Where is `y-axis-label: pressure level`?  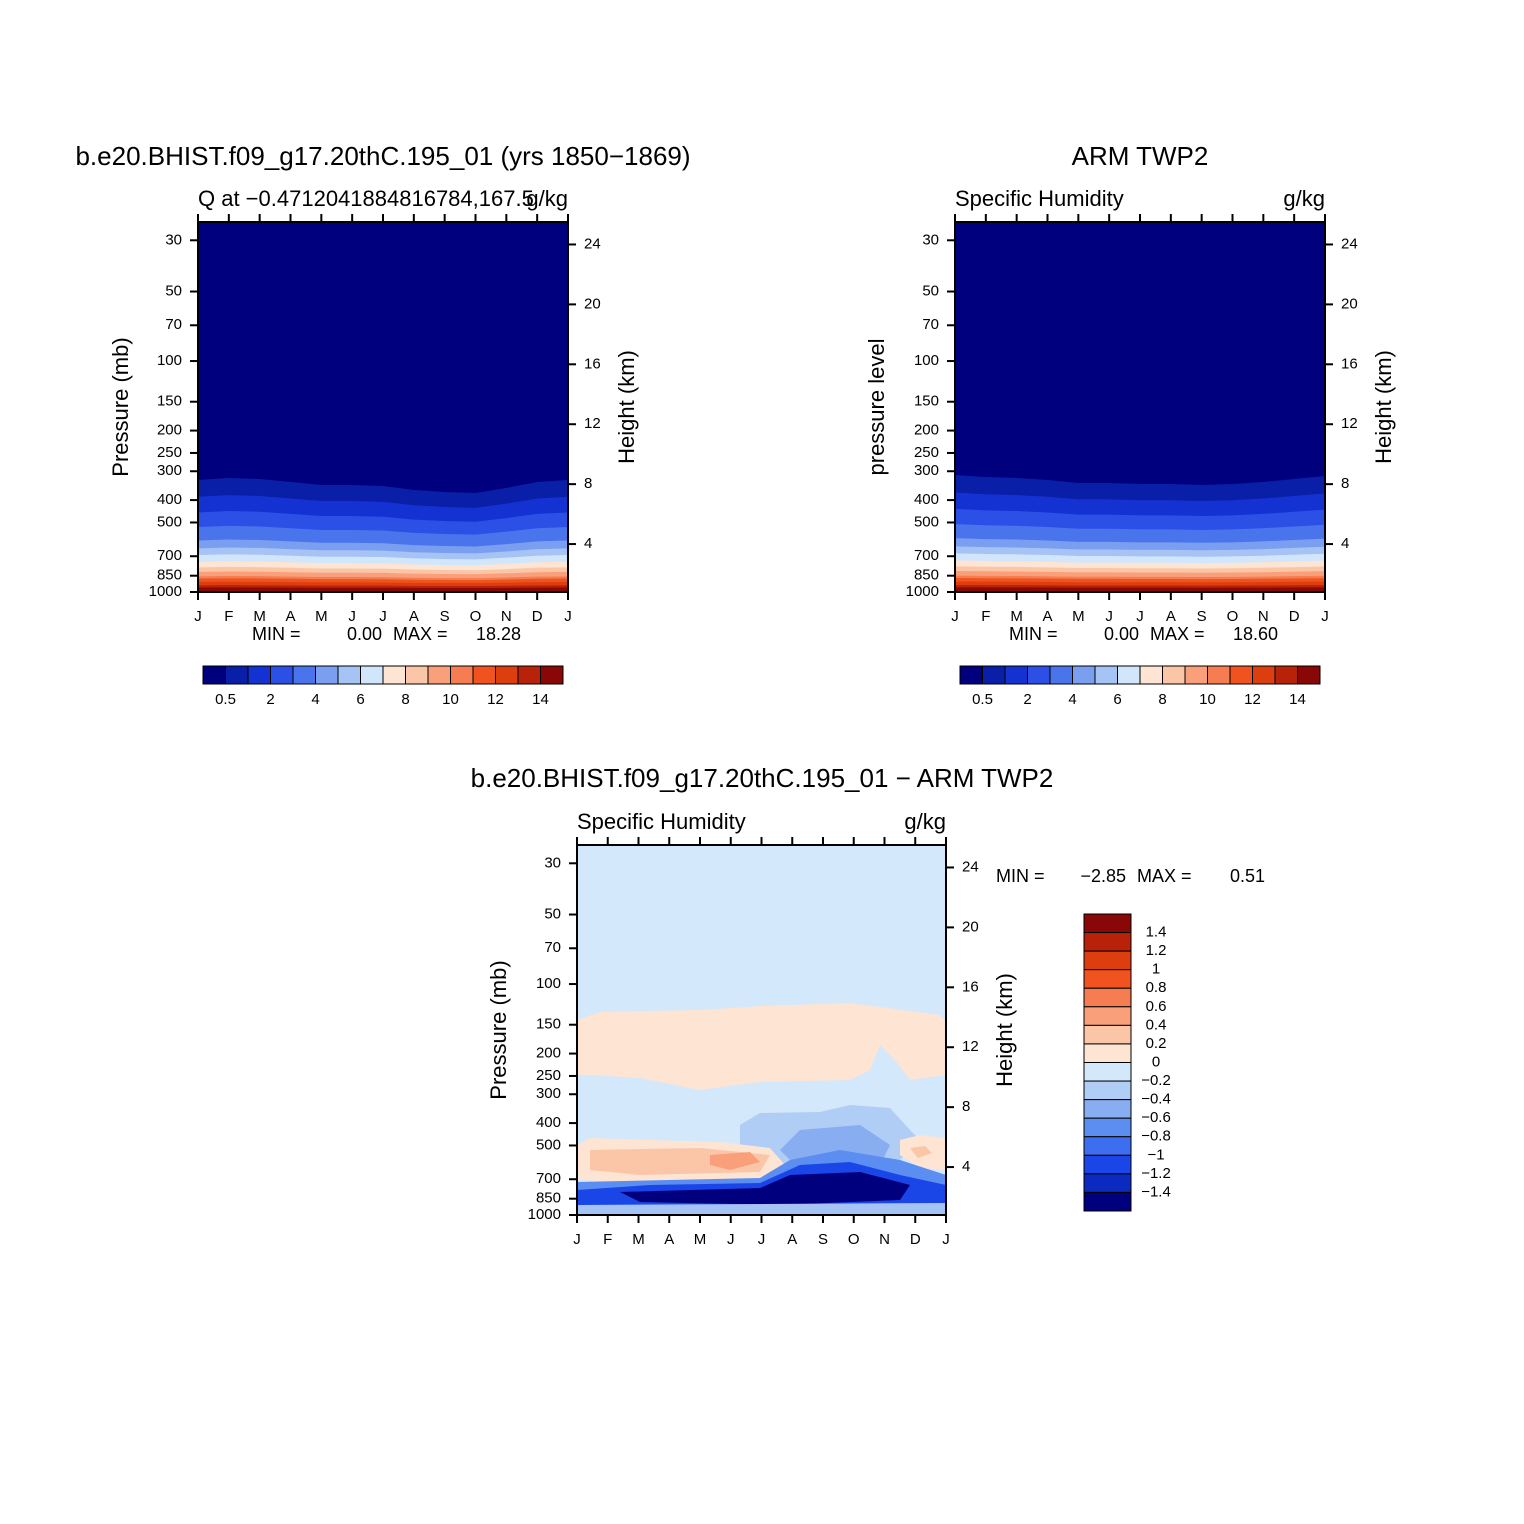 y-axis-label: pressure level is located at coordinates (876, 407).